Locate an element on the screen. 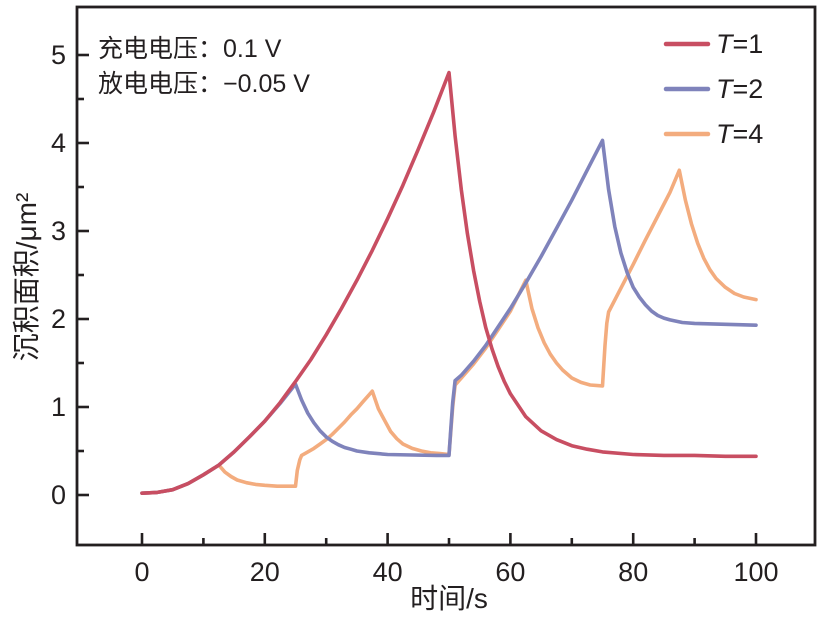 This screenshot has width=827, height=630. x-tick-label: 100 is located at coordinates (755, 572).